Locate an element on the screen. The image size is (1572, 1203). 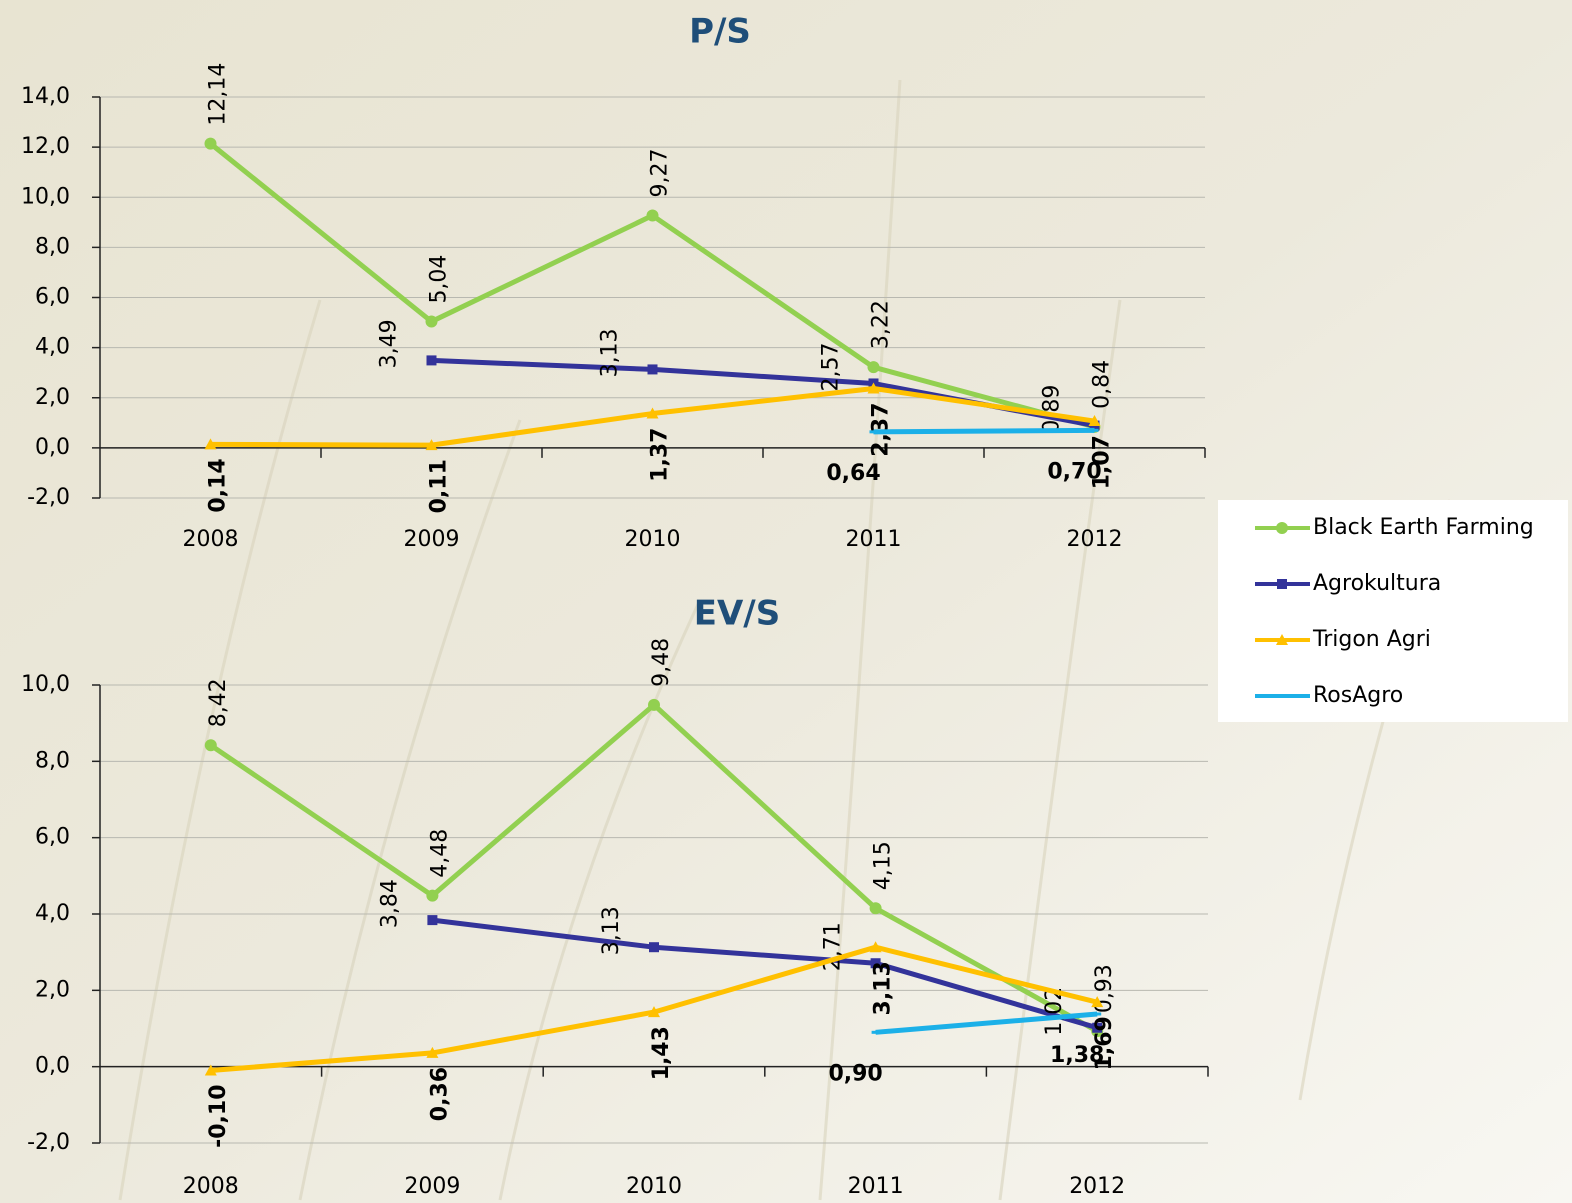
value-label: 9,27 is located at coordinates (660, 173).